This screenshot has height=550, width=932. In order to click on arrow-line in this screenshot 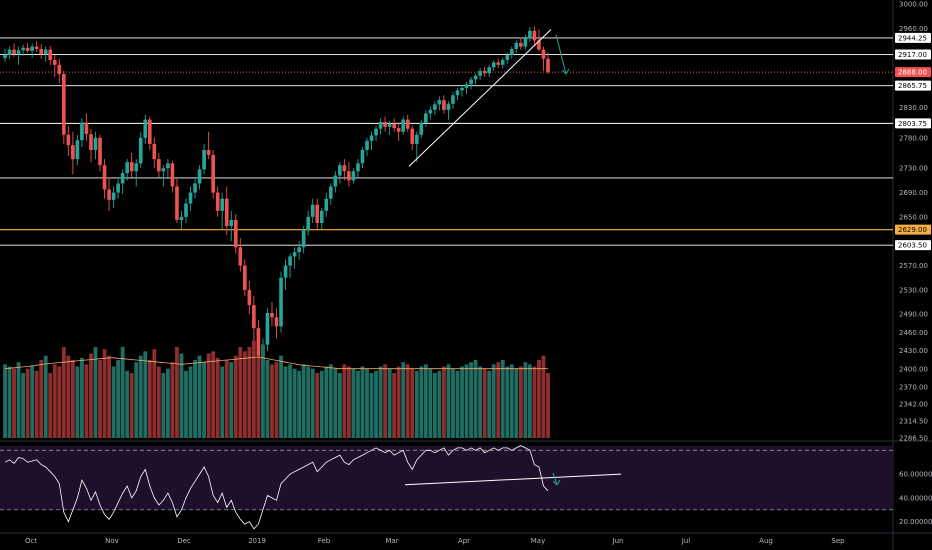, I will do `click(561, 54)`.